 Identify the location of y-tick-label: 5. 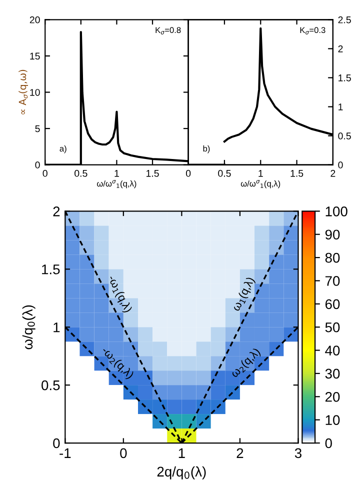
(37, 128).